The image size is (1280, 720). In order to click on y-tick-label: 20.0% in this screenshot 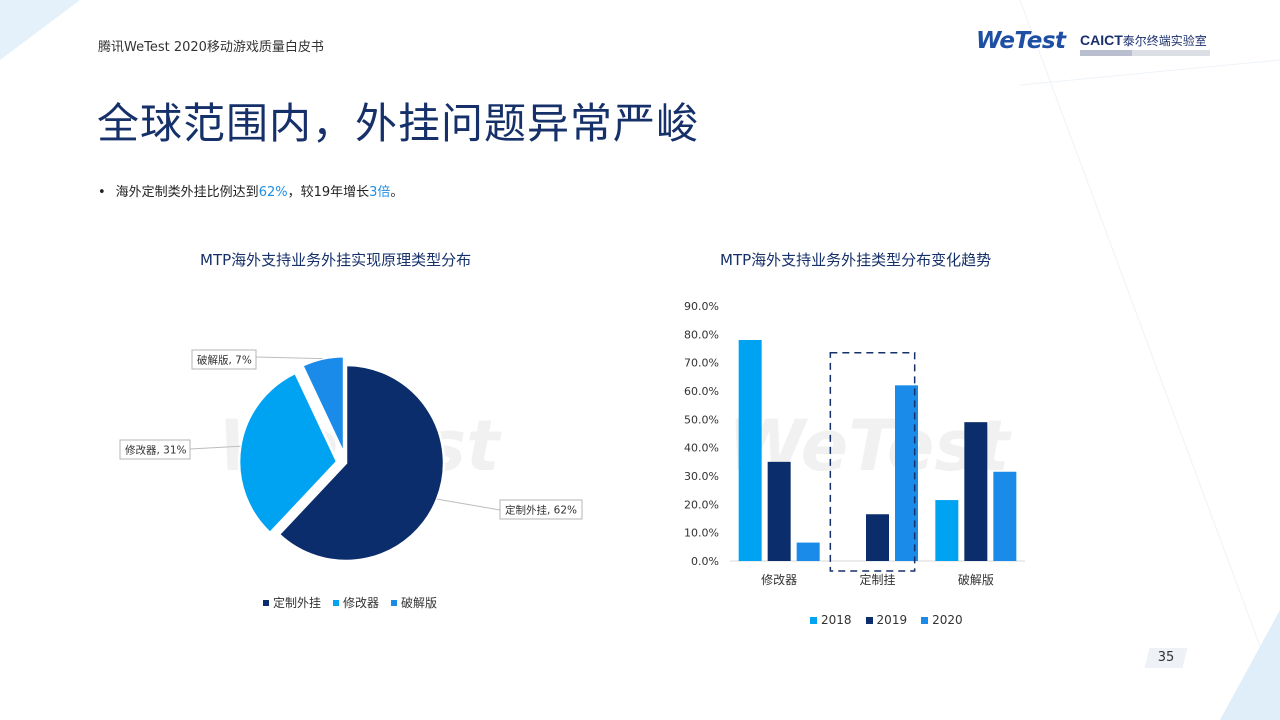, I will do `click(701, 504)`.